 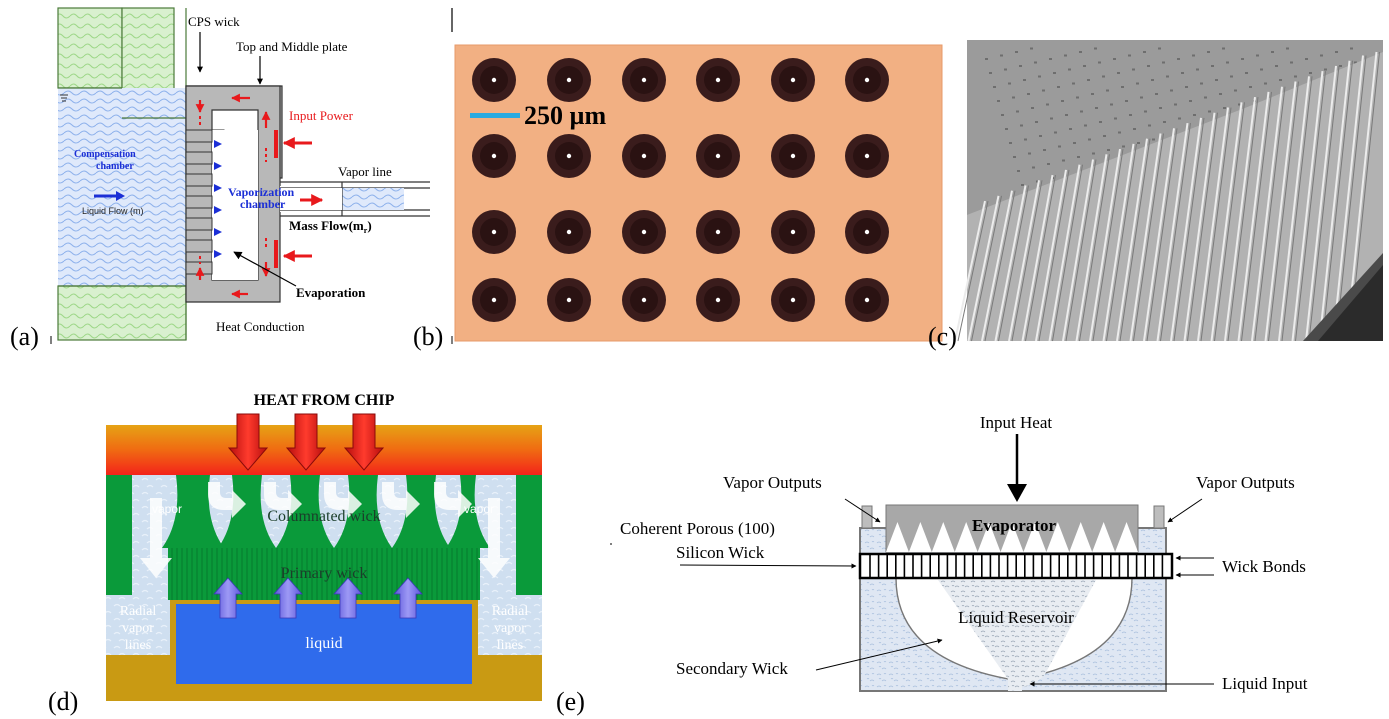 I want to click on a-compensation-label: Compensation, so click(x=105, y=154).